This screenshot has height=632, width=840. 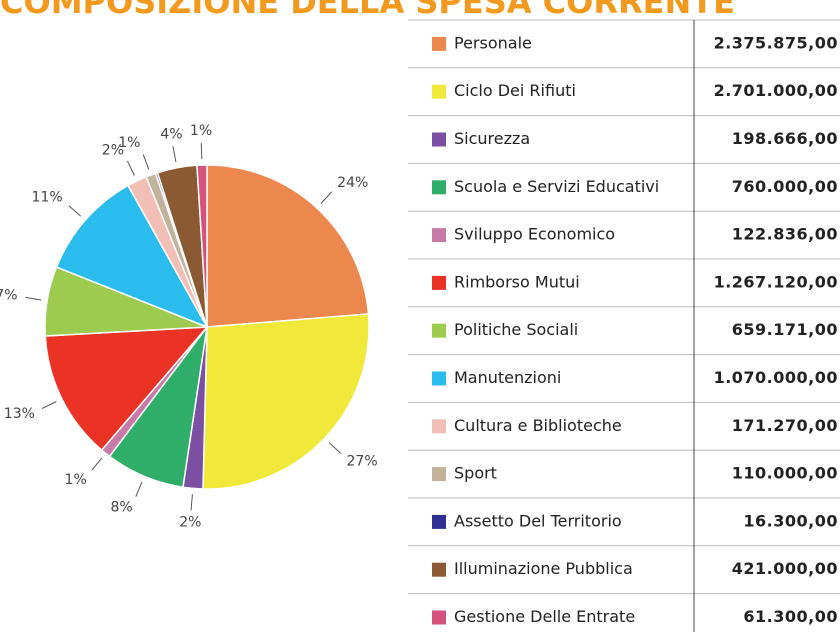 What do you see at coordinates (362, 462) in the screenshot?
I see `pie-label: 27%` at bounding box center [362, 462].